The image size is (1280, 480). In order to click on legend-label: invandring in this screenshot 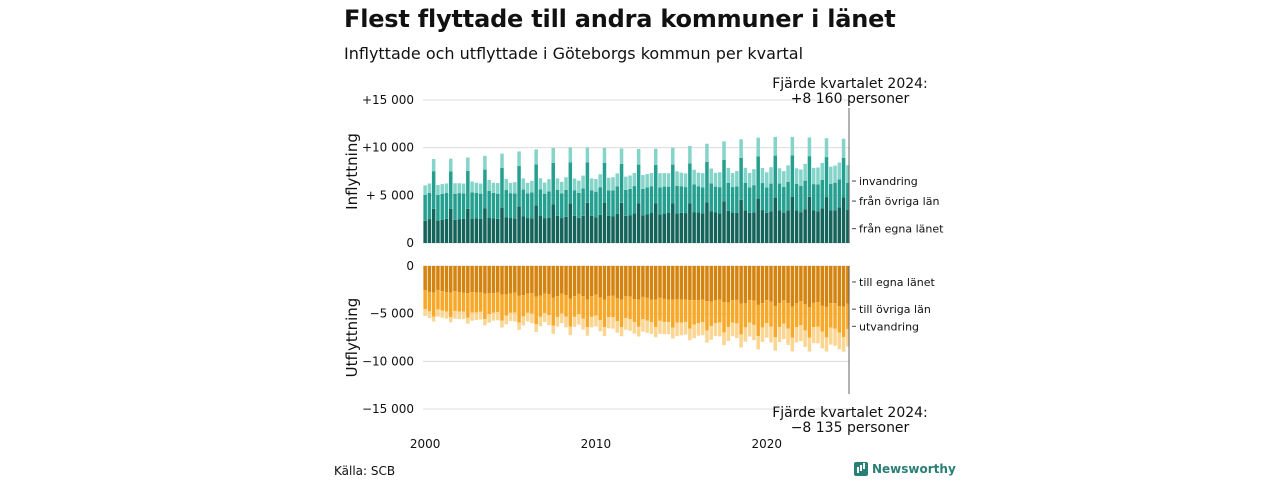, I will do `click(888, 181)`.